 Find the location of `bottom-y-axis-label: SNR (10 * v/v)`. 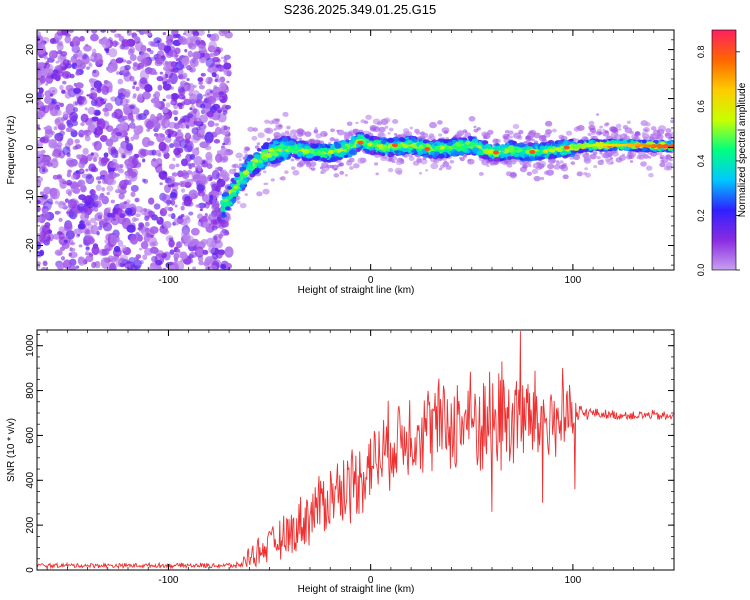

bottom-y-axis-label: SNR (10 * v/v) is located at coordinates (11, 450).